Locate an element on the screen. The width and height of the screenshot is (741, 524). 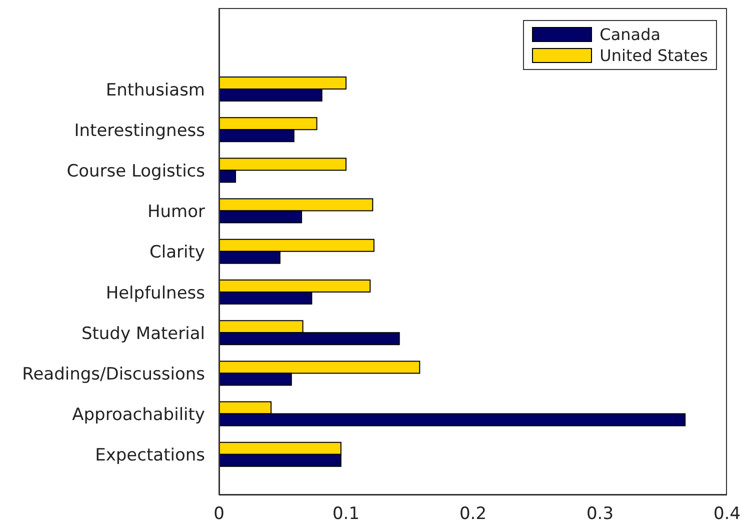
y-tick-label: Expectations is located at coordinates (150, 456).